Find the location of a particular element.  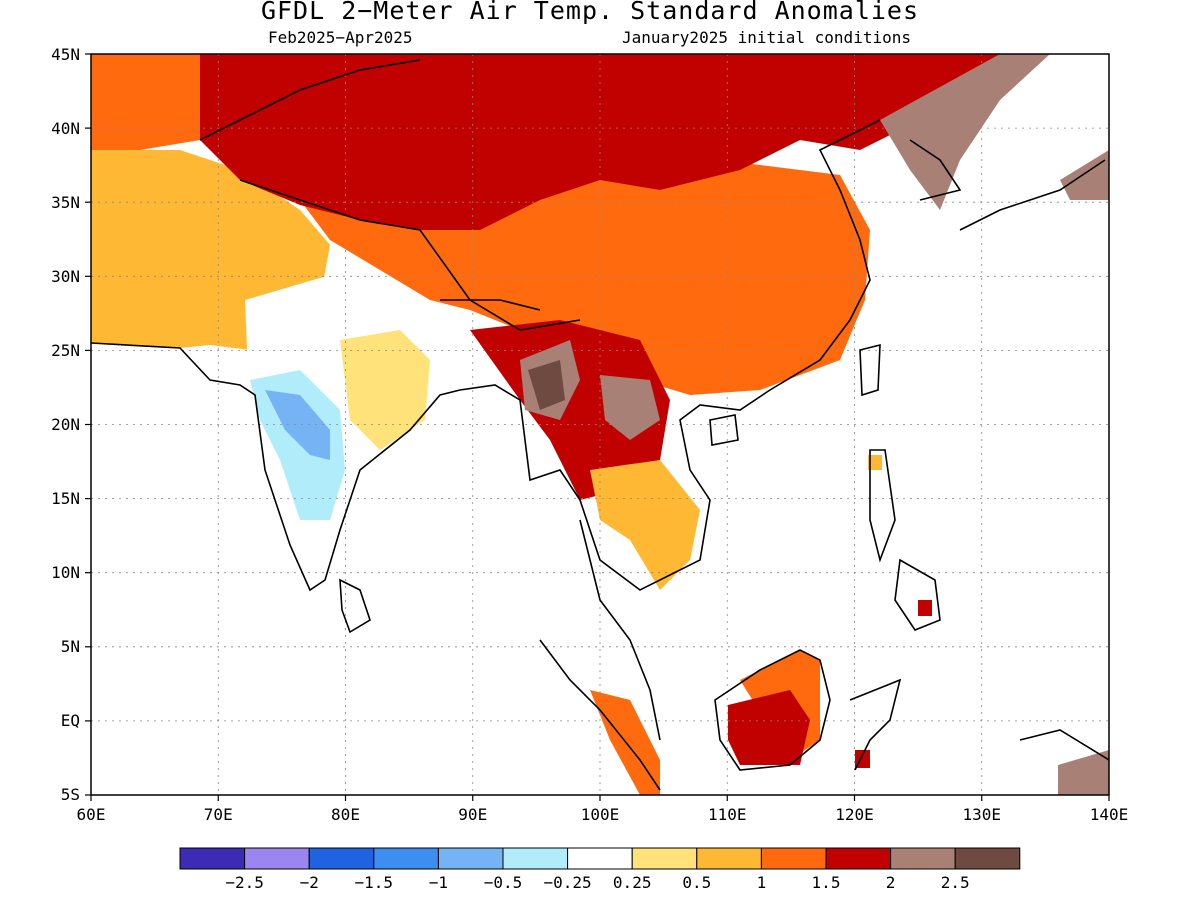

color-bar-label: 0.5 is located at coordinates (696, 882).